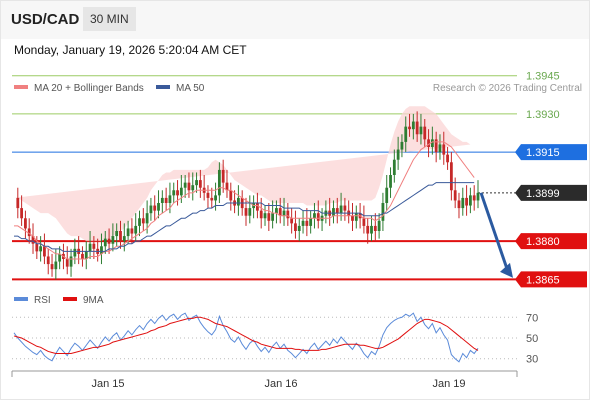 The image size is (590, 400). I want to click on x-axis-label: Jan 15, so click(107, 384).